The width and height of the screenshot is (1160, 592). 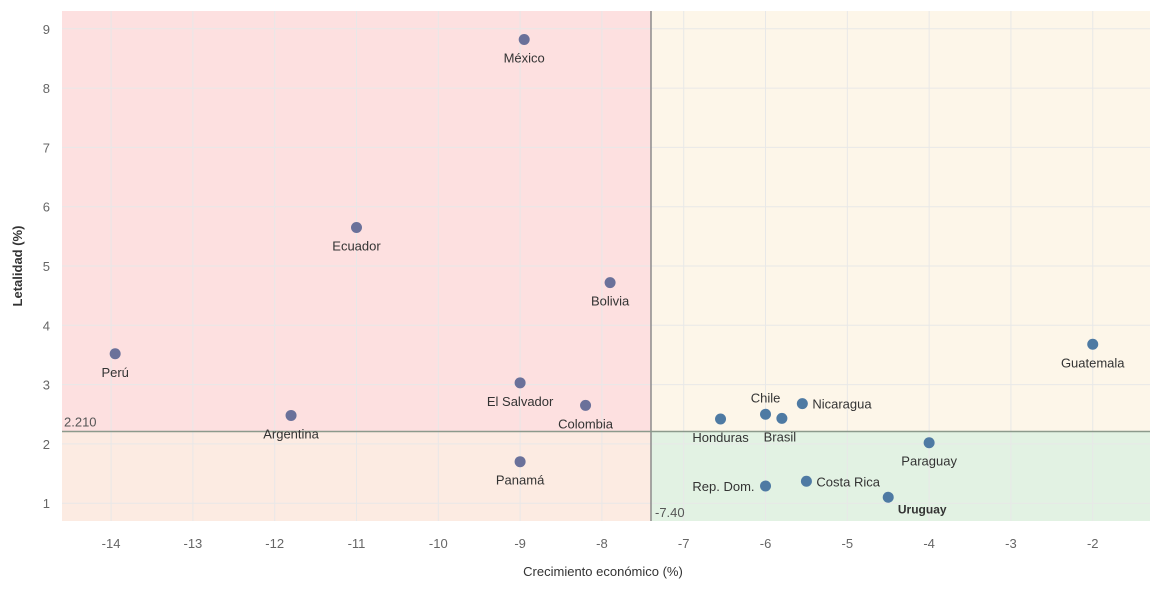 I want to click on y-tick-label: 4, so click(x=46, y=325).